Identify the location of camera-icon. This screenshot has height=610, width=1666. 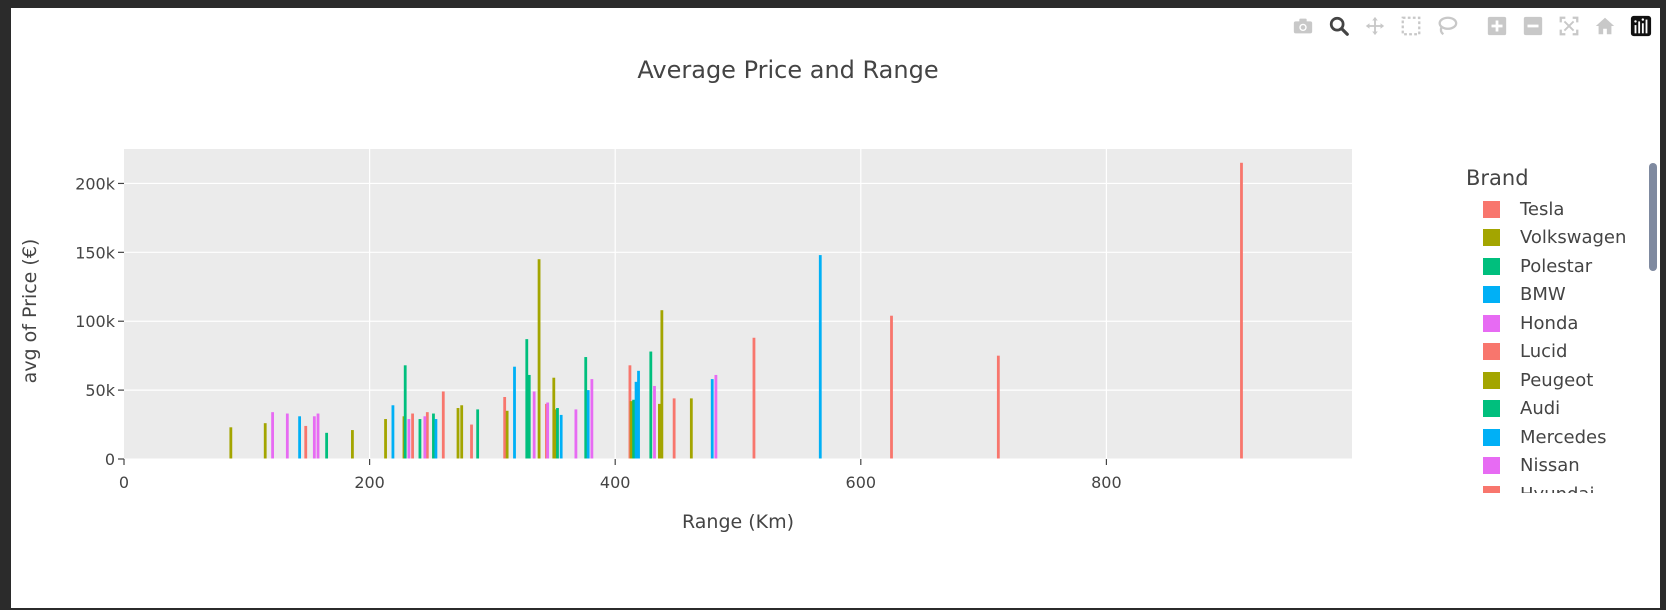
(1303, 26).